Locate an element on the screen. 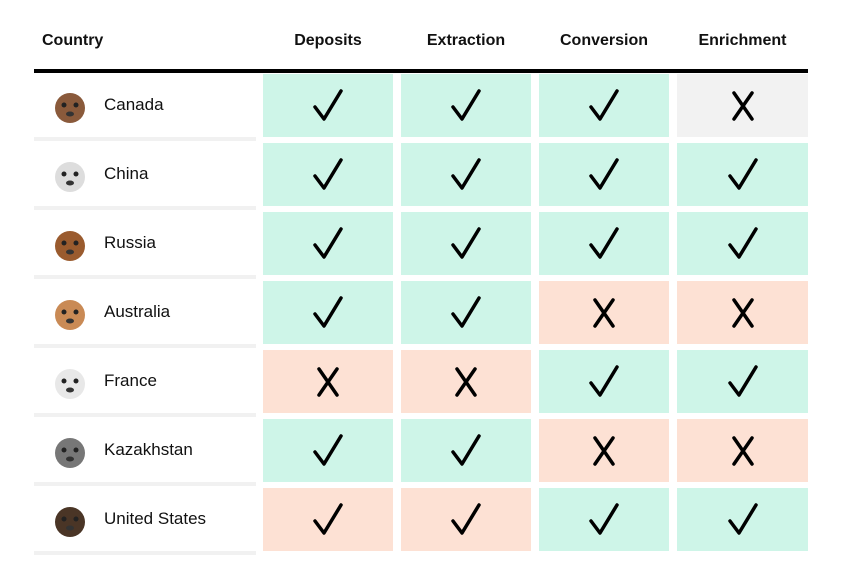 Image resolution: width=842 pixels, height=587 pixels. column-header-deposits: Deposits is located at coordinates (328, 40).